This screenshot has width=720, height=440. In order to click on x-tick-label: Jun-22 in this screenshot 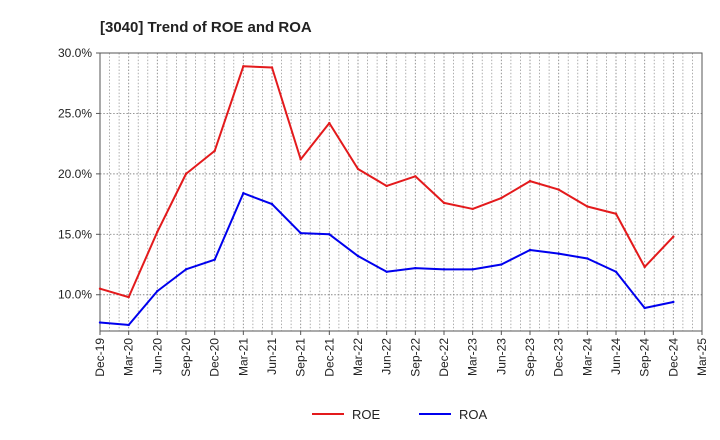, I will do `click(387, 356)`.